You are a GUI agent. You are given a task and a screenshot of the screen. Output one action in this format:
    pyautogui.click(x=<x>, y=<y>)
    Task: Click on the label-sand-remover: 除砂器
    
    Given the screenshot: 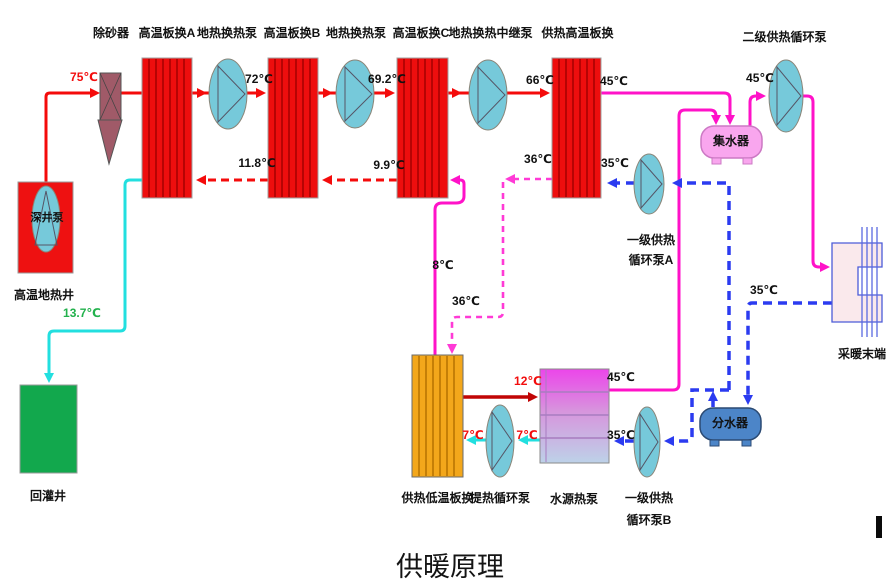 What is the action you would take?
    pyautogui.click(x=110, y=33)
    